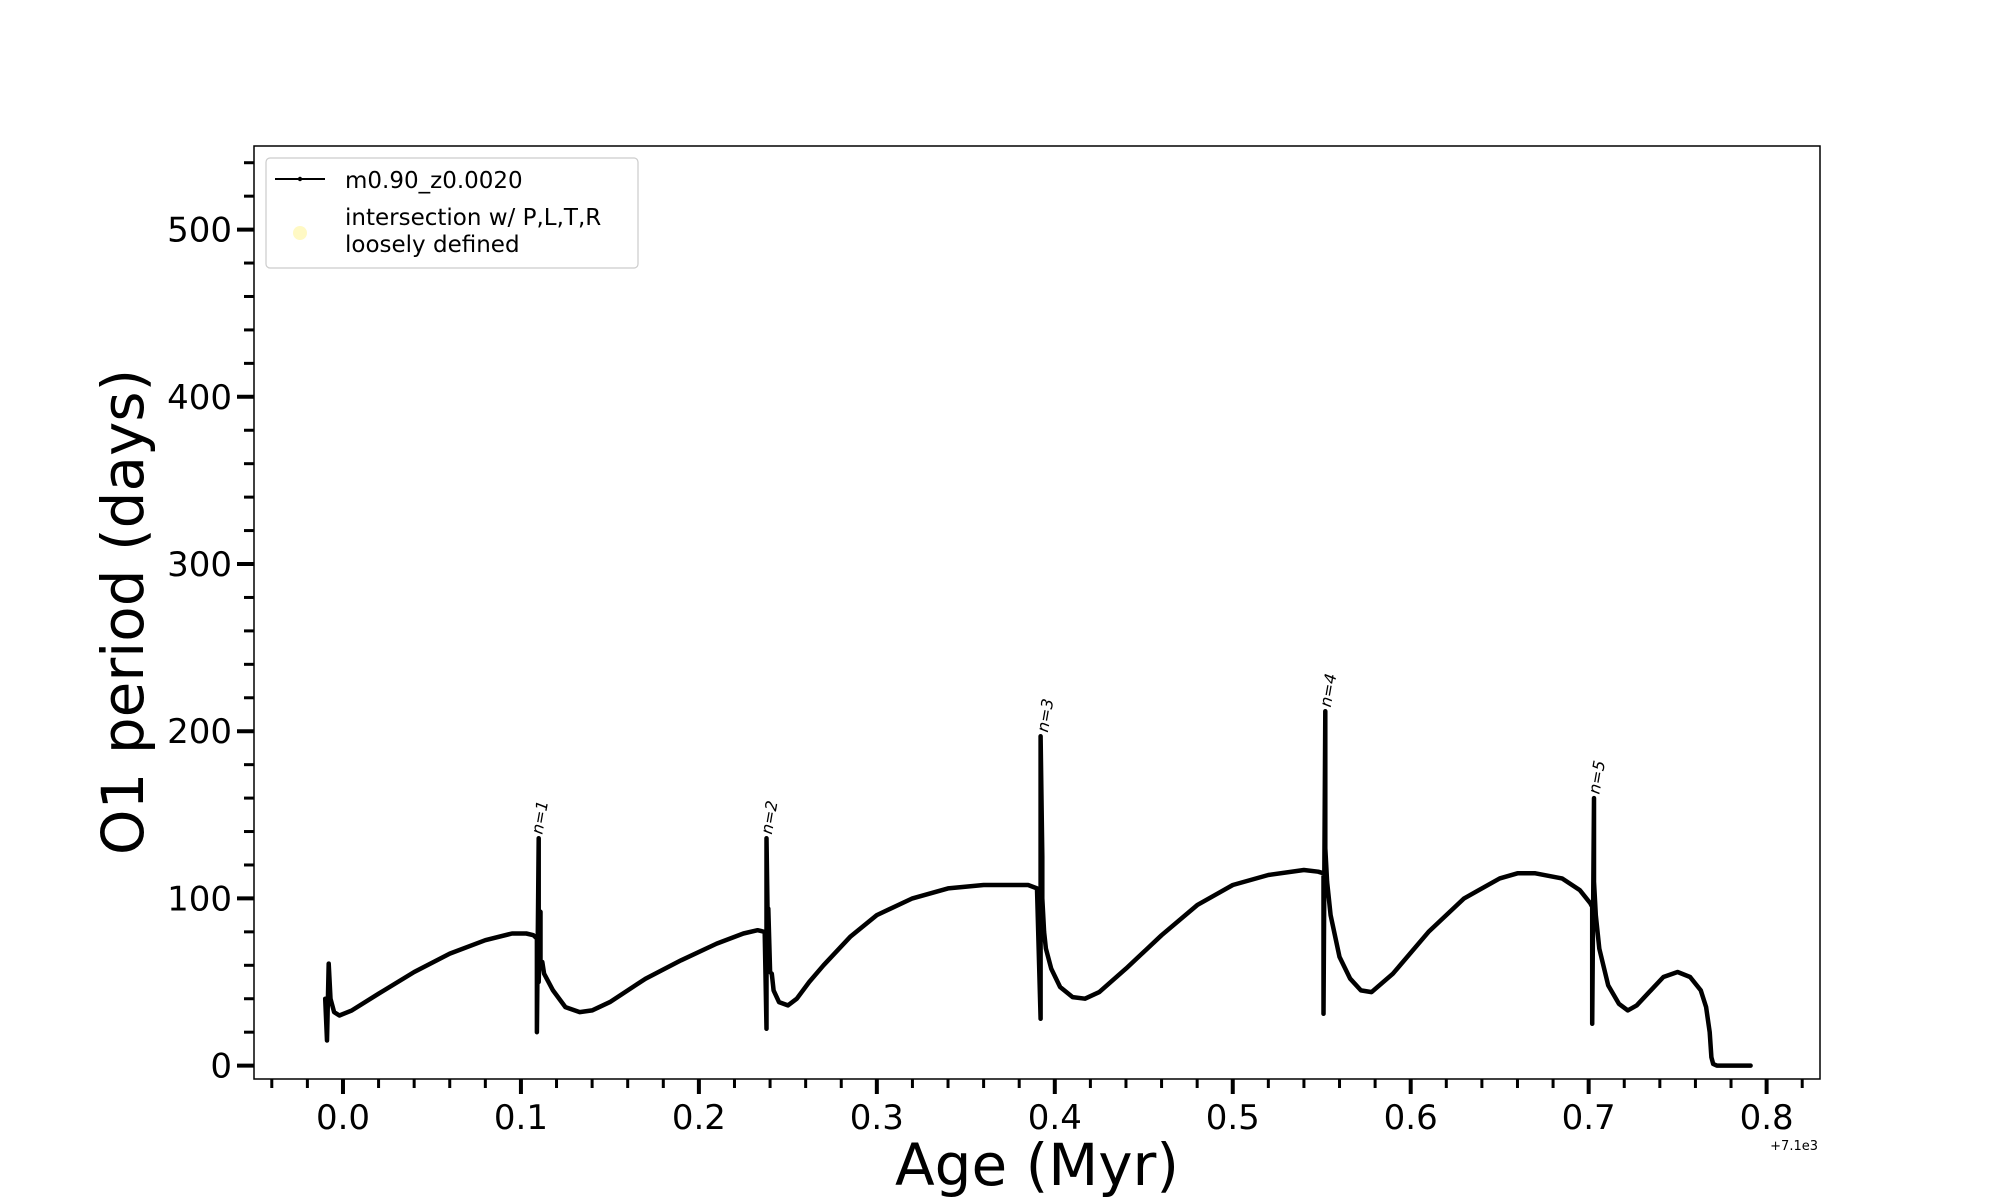  What do you see at coordinates (1069, 754) in the screenshot?
I see `annotations: n=1 n=2 n=3 n=4 n=5` at bounding box center [1069, 754].